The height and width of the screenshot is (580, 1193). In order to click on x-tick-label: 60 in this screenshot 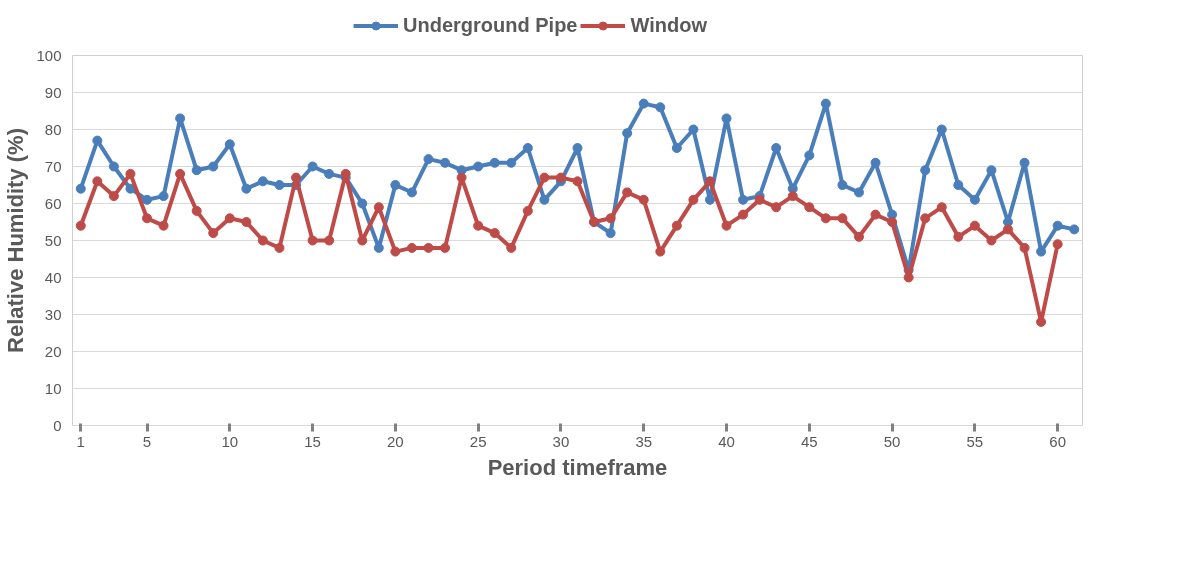, I will do `click(1058, 441)`.